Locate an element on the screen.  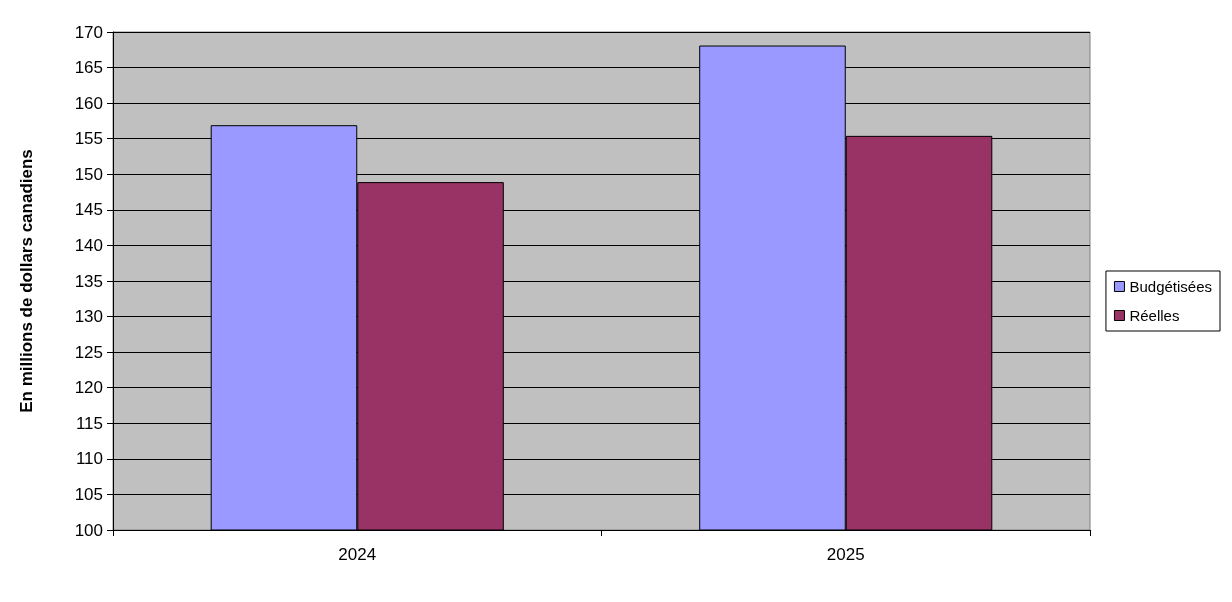
y-tick-label: 100 is located at coordinates (88, 530).